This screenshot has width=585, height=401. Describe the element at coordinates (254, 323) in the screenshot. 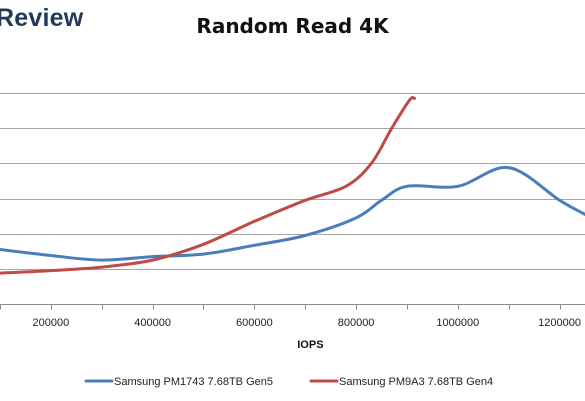

I see `x-tick-label: 600000` at that location.